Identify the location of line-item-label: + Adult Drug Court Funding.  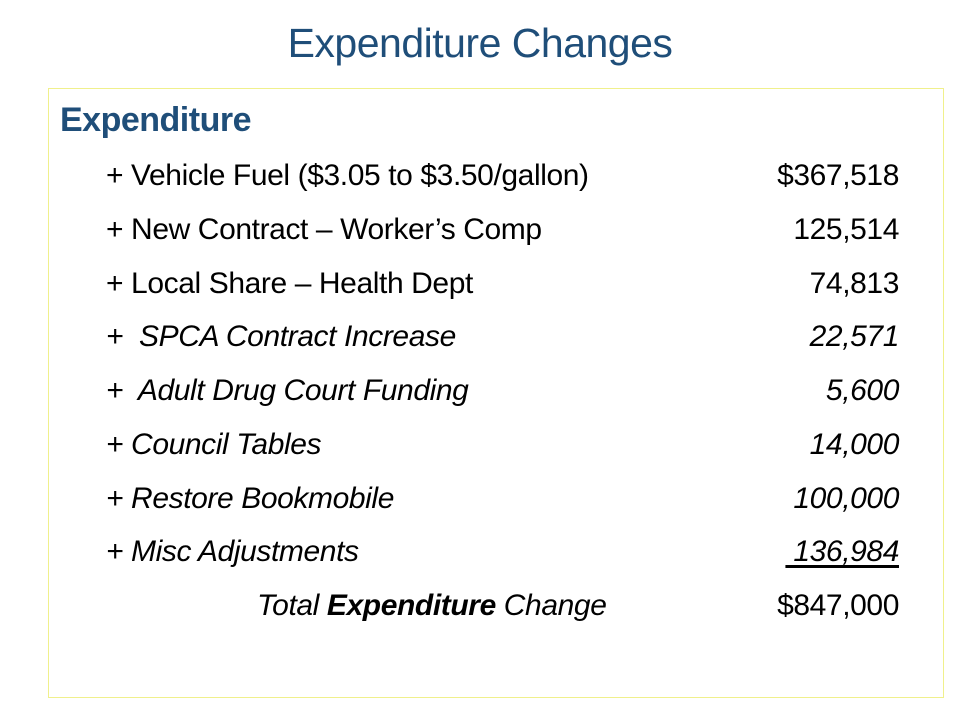
(287, 390).